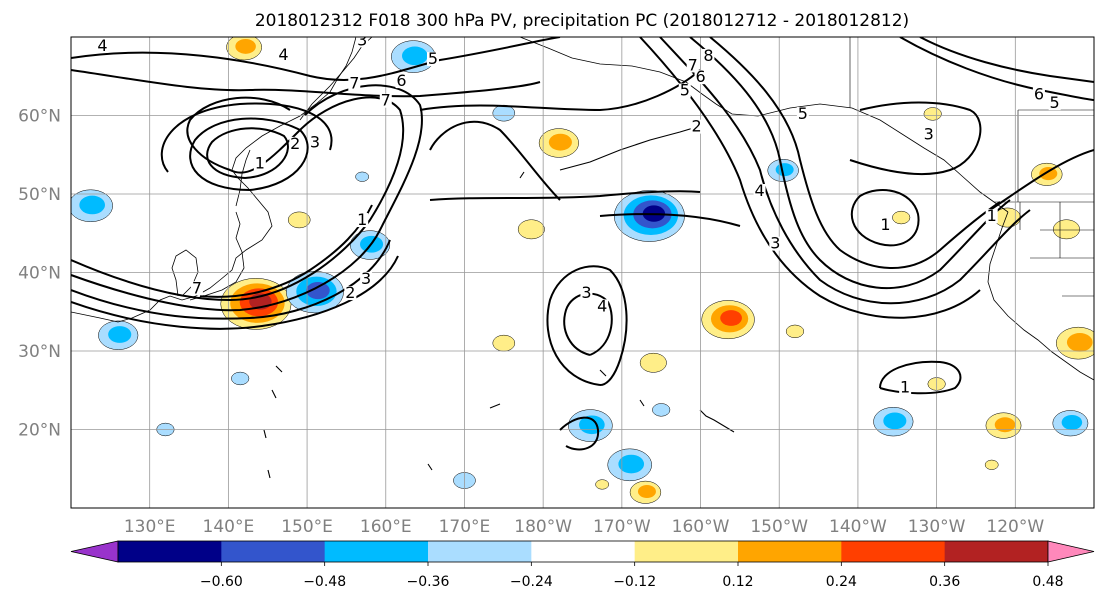  I want to click on longitude-label: 130°E, so click(150, 527).